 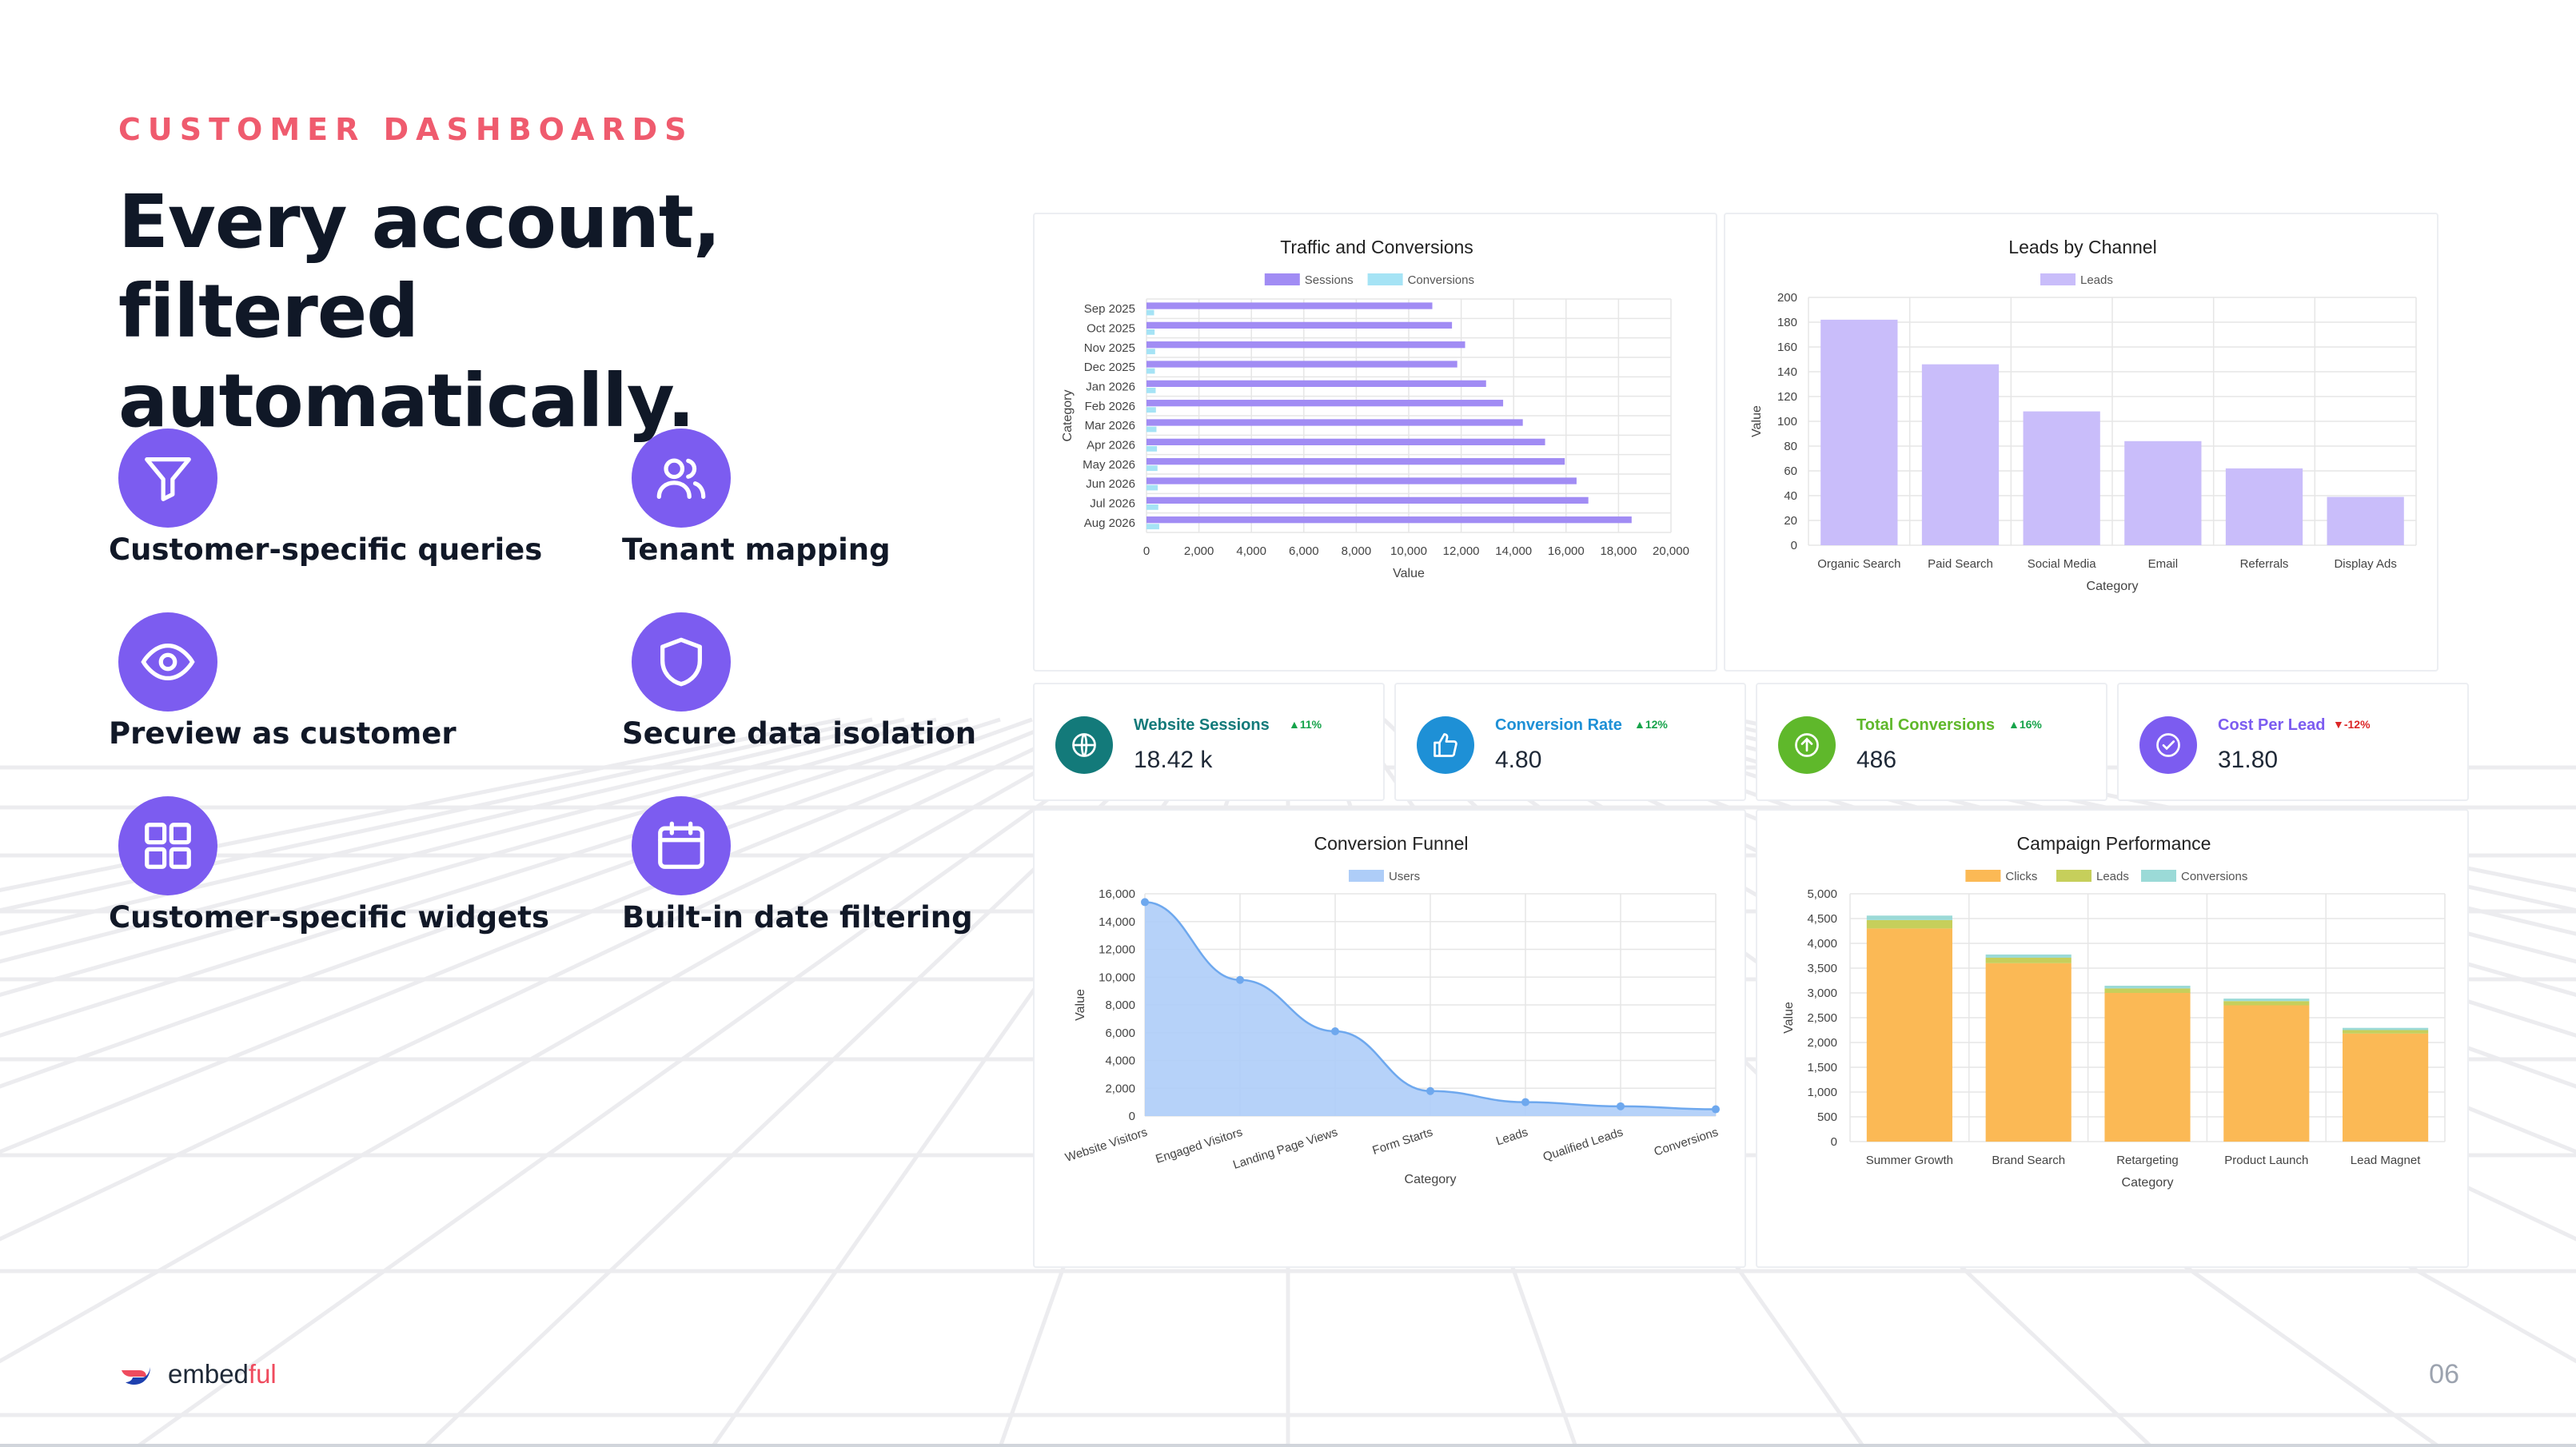 I want to click on x-tick-label: Social Media, so click(x=2062, y=564).